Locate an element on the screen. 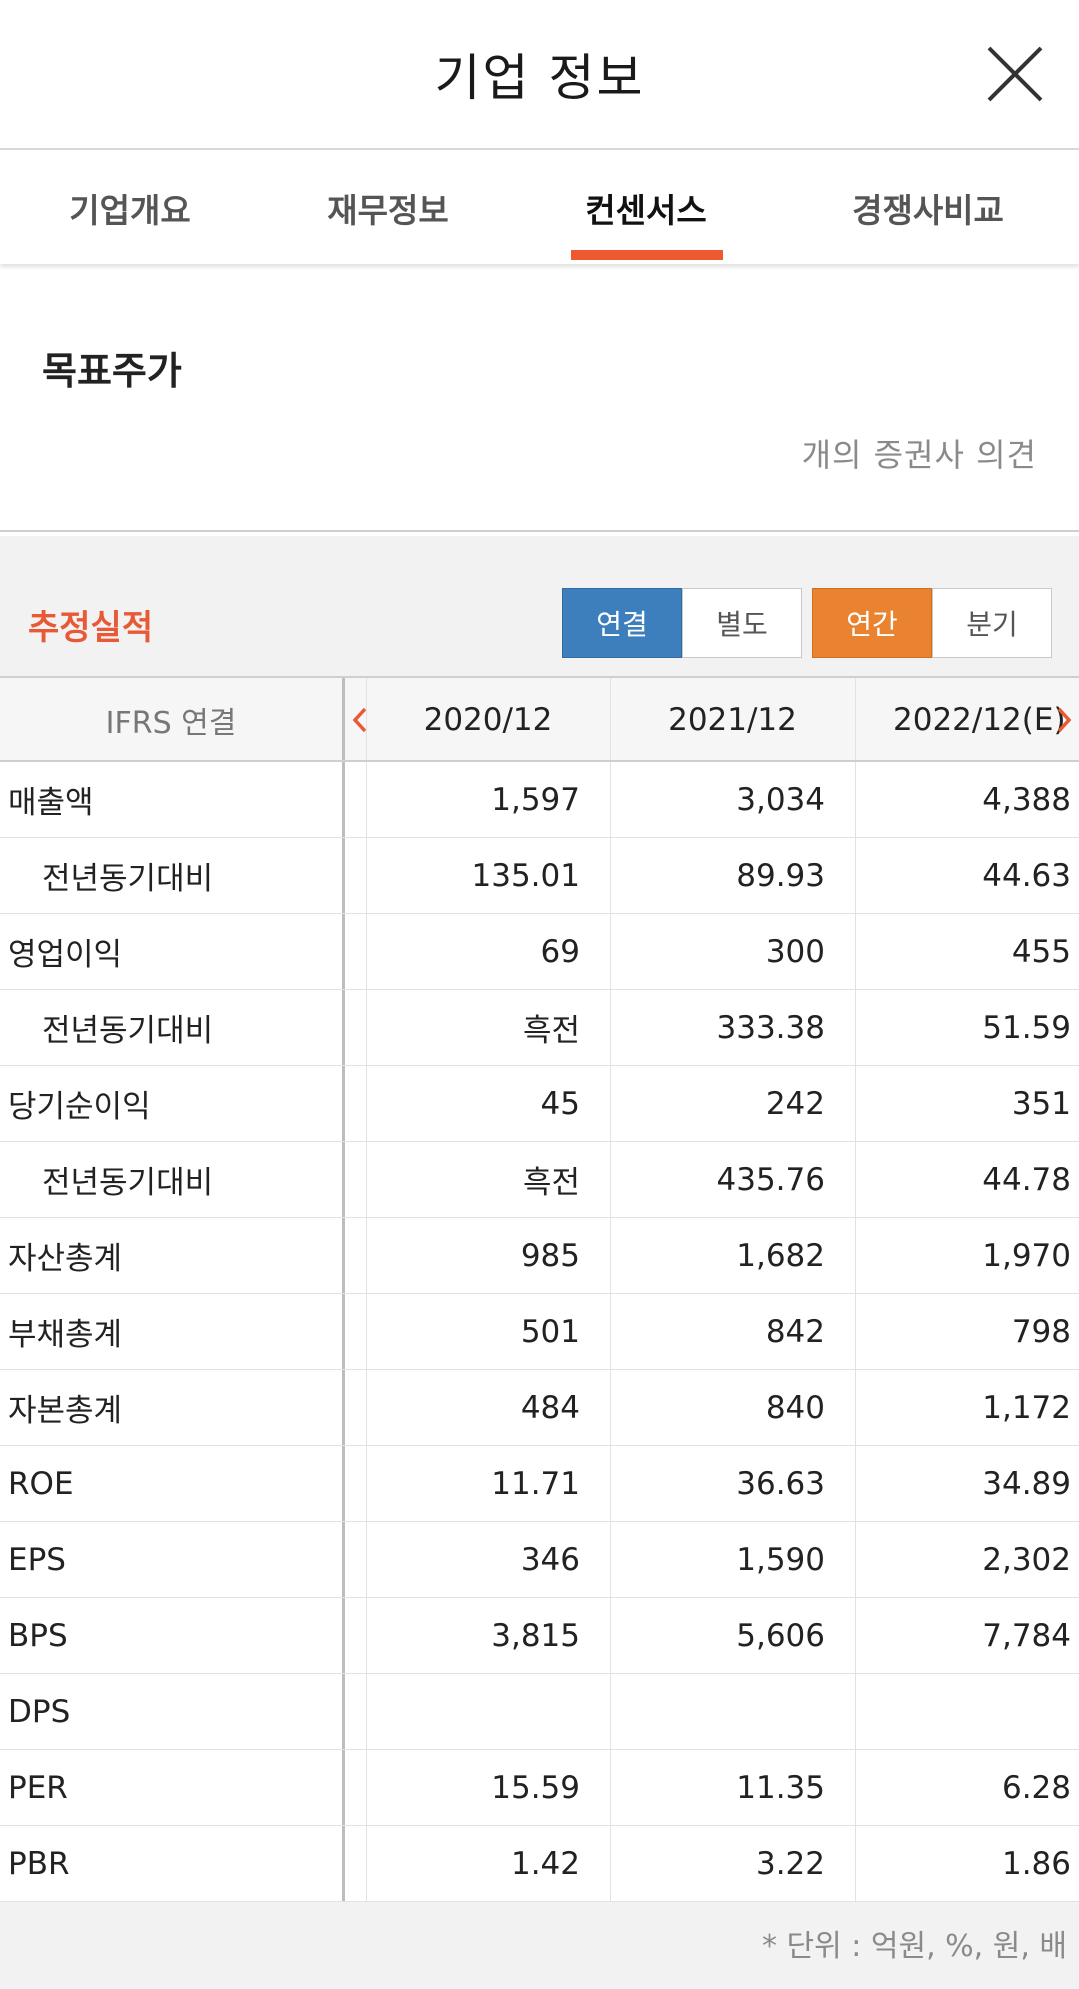 This screenshot has height=1989, width=1079. column-header-year: 2021/12 is located at coordinates (732, 720).